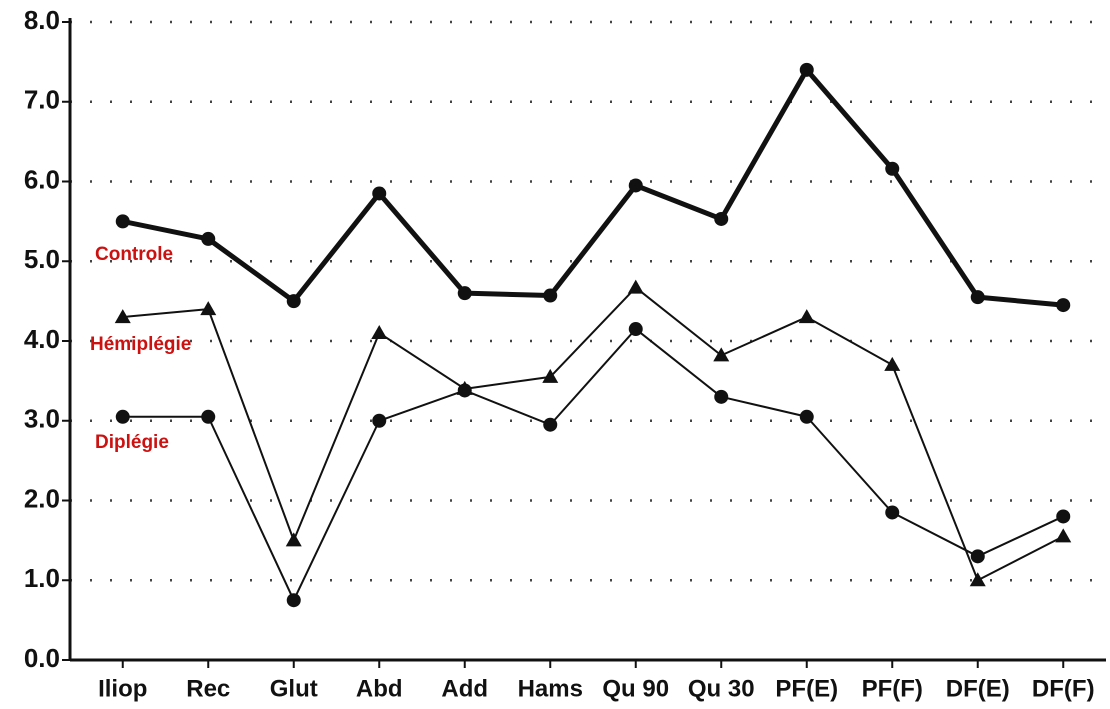 This screenshot has width=1110, height=709. I want to click on y-tick-label: 5.0, so click(42, 259).